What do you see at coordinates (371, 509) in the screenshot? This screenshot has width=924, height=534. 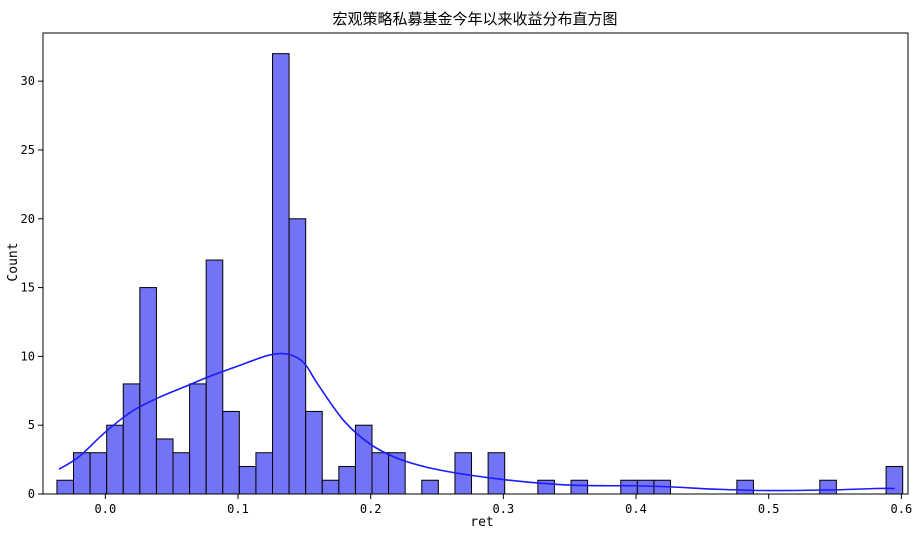 I see `x-tick-label: 0.2` at bounding box center [371, 509].